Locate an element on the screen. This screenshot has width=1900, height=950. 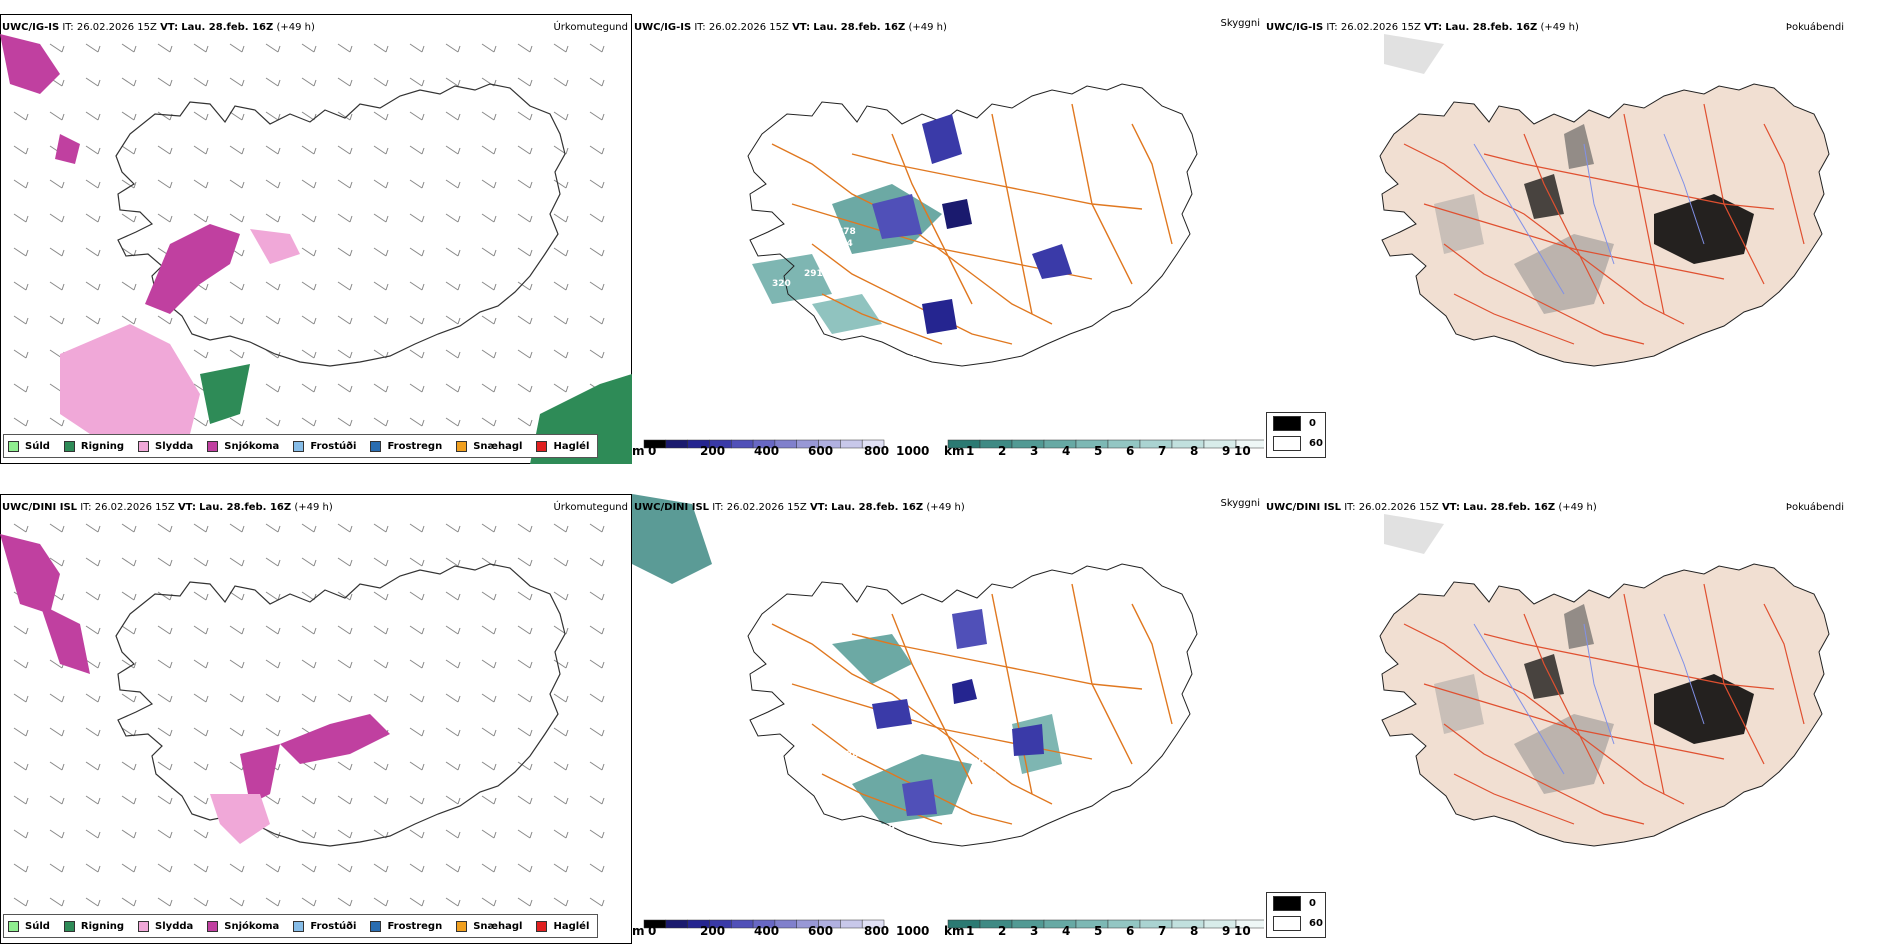
precip-area is located at coordinates (30, 574).